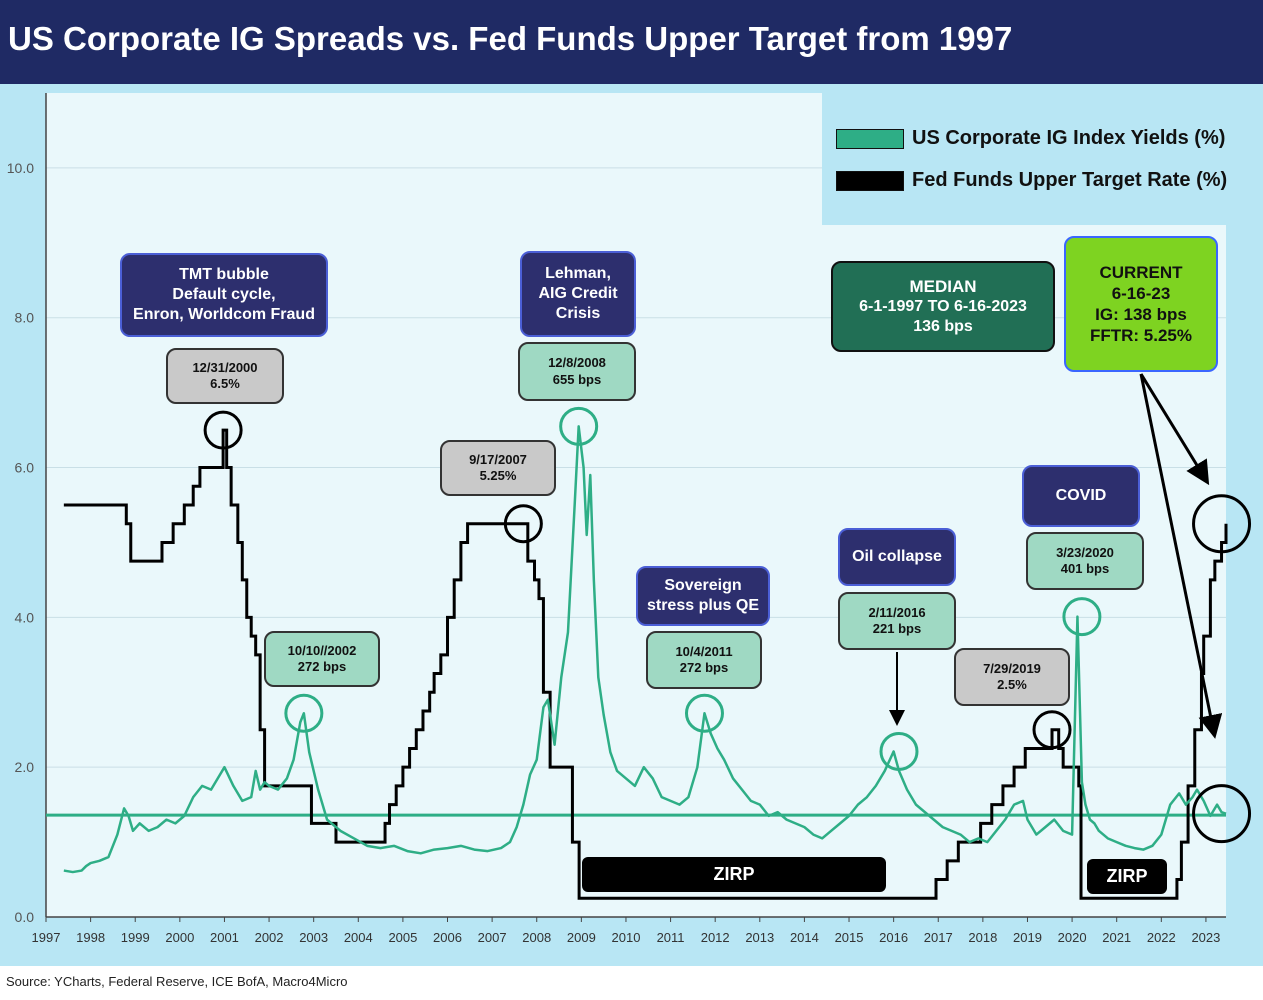 The image size is (1263, 1000). I want to click on legend-label-ig: US Corporate IG Index Yields (%), so click(1069, 138).